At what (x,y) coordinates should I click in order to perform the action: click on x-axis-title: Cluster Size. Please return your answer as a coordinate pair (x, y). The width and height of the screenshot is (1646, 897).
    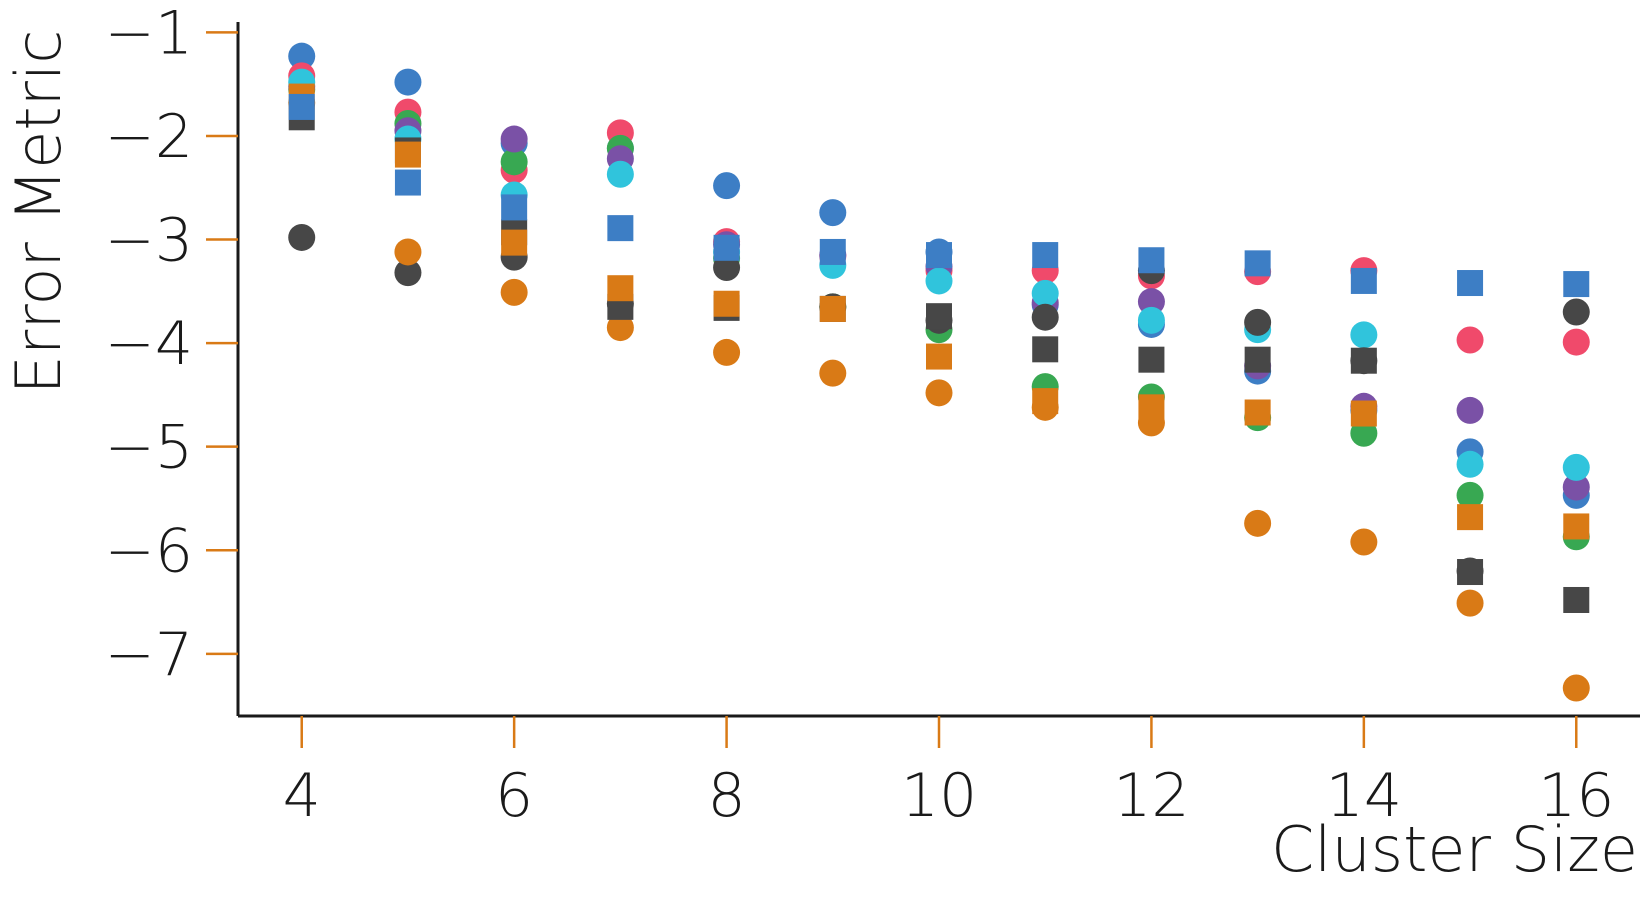
    Looking at the image, I should click on (1454, 849).